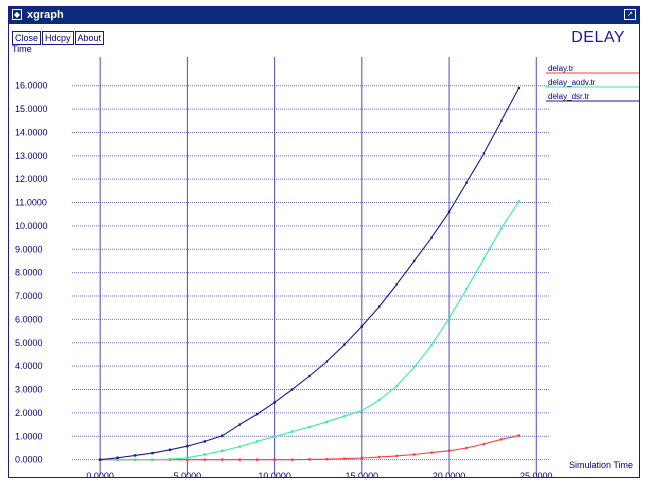 The height and width of the screenshot is (486, 648). Describe the element at coordinates (324, 15) in the screenshot. I see `title-bar: ◆ xgraph ↗` at that location.